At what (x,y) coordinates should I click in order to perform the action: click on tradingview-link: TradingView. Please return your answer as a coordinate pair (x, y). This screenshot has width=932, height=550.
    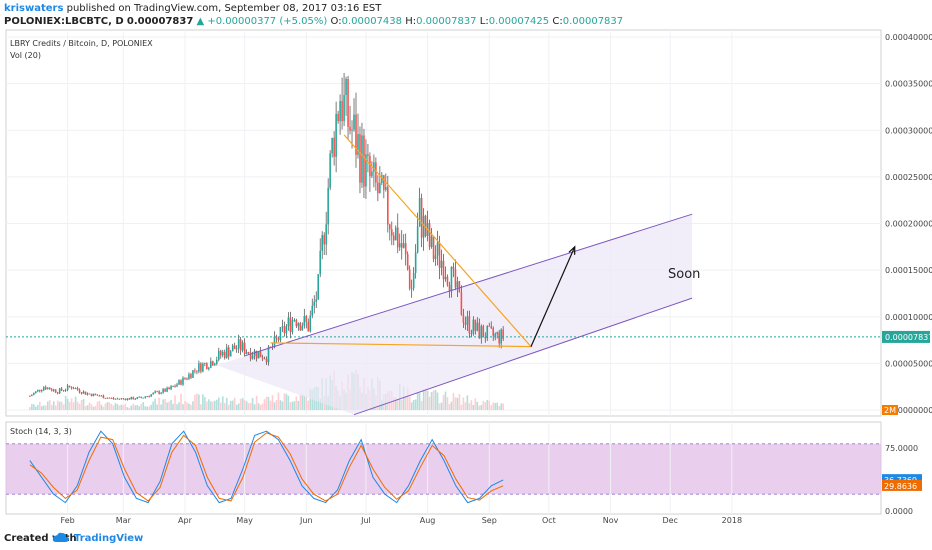
    Looking at the image, I should click on (109, 538).